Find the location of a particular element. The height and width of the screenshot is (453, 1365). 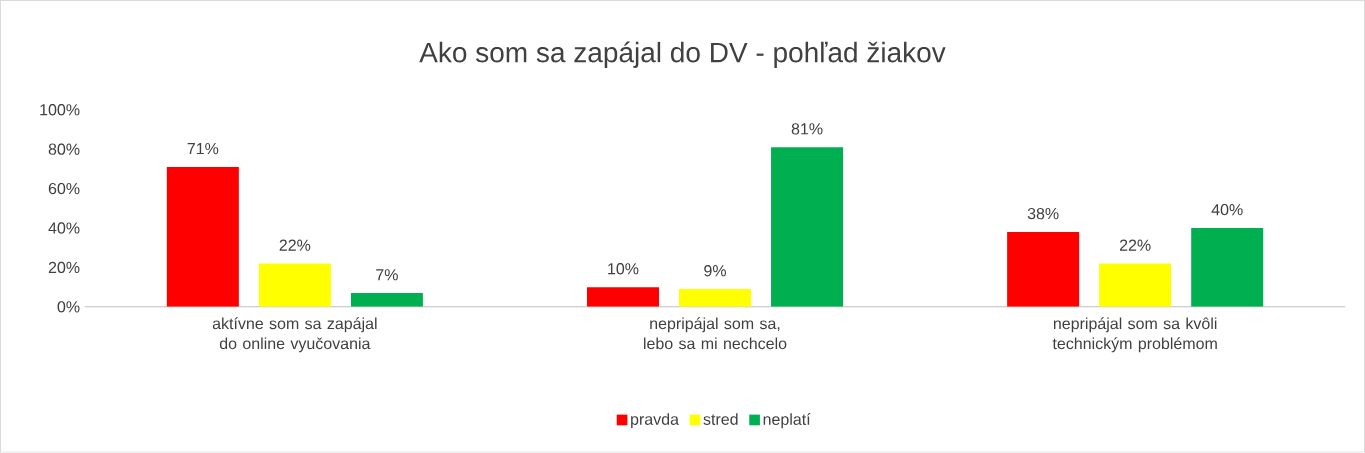

legend-label: pravda is located at coordinates (655, 421).